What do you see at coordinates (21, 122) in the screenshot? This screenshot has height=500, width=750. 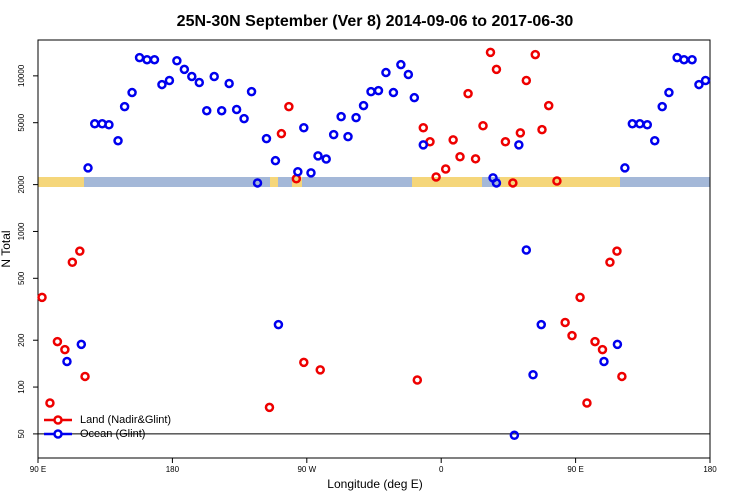 I see `y-tick-label: 5000` at bounding box center [21, 122].